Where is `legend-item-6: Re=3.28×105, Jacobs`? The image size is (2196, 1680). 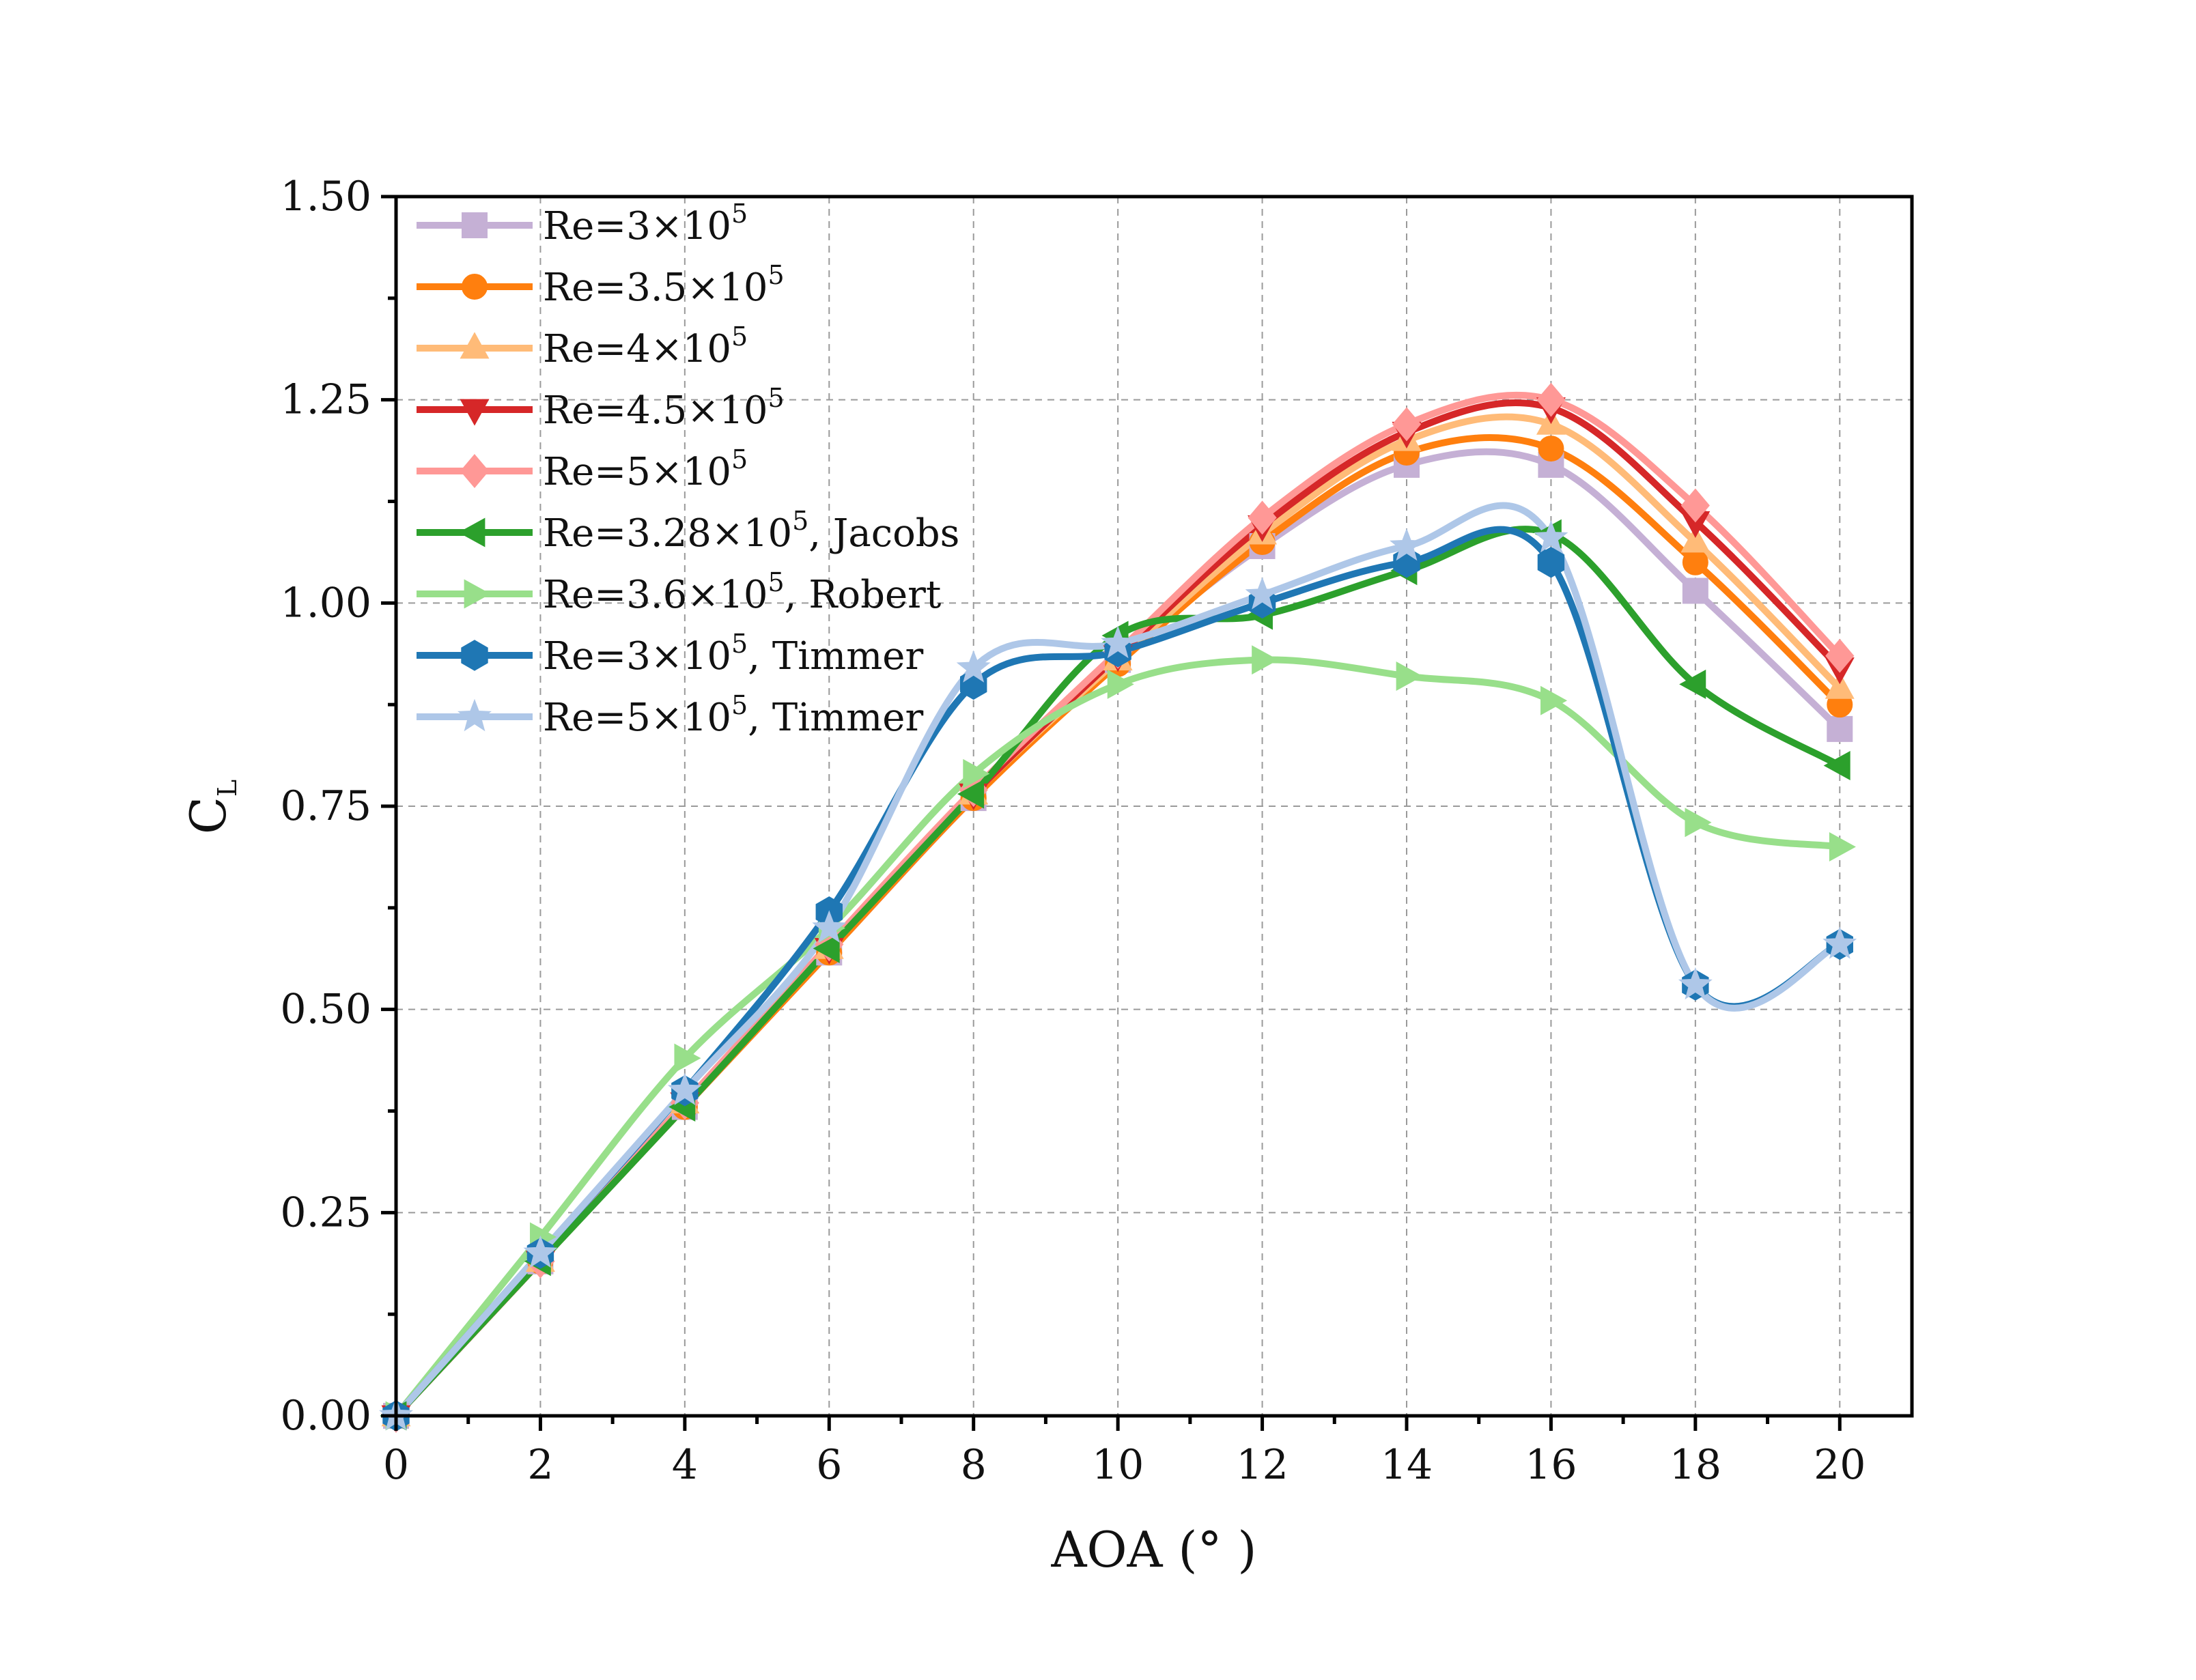
legend-item-6: Re=3.28×105, Jacobs is located at coordinates (688, 531).